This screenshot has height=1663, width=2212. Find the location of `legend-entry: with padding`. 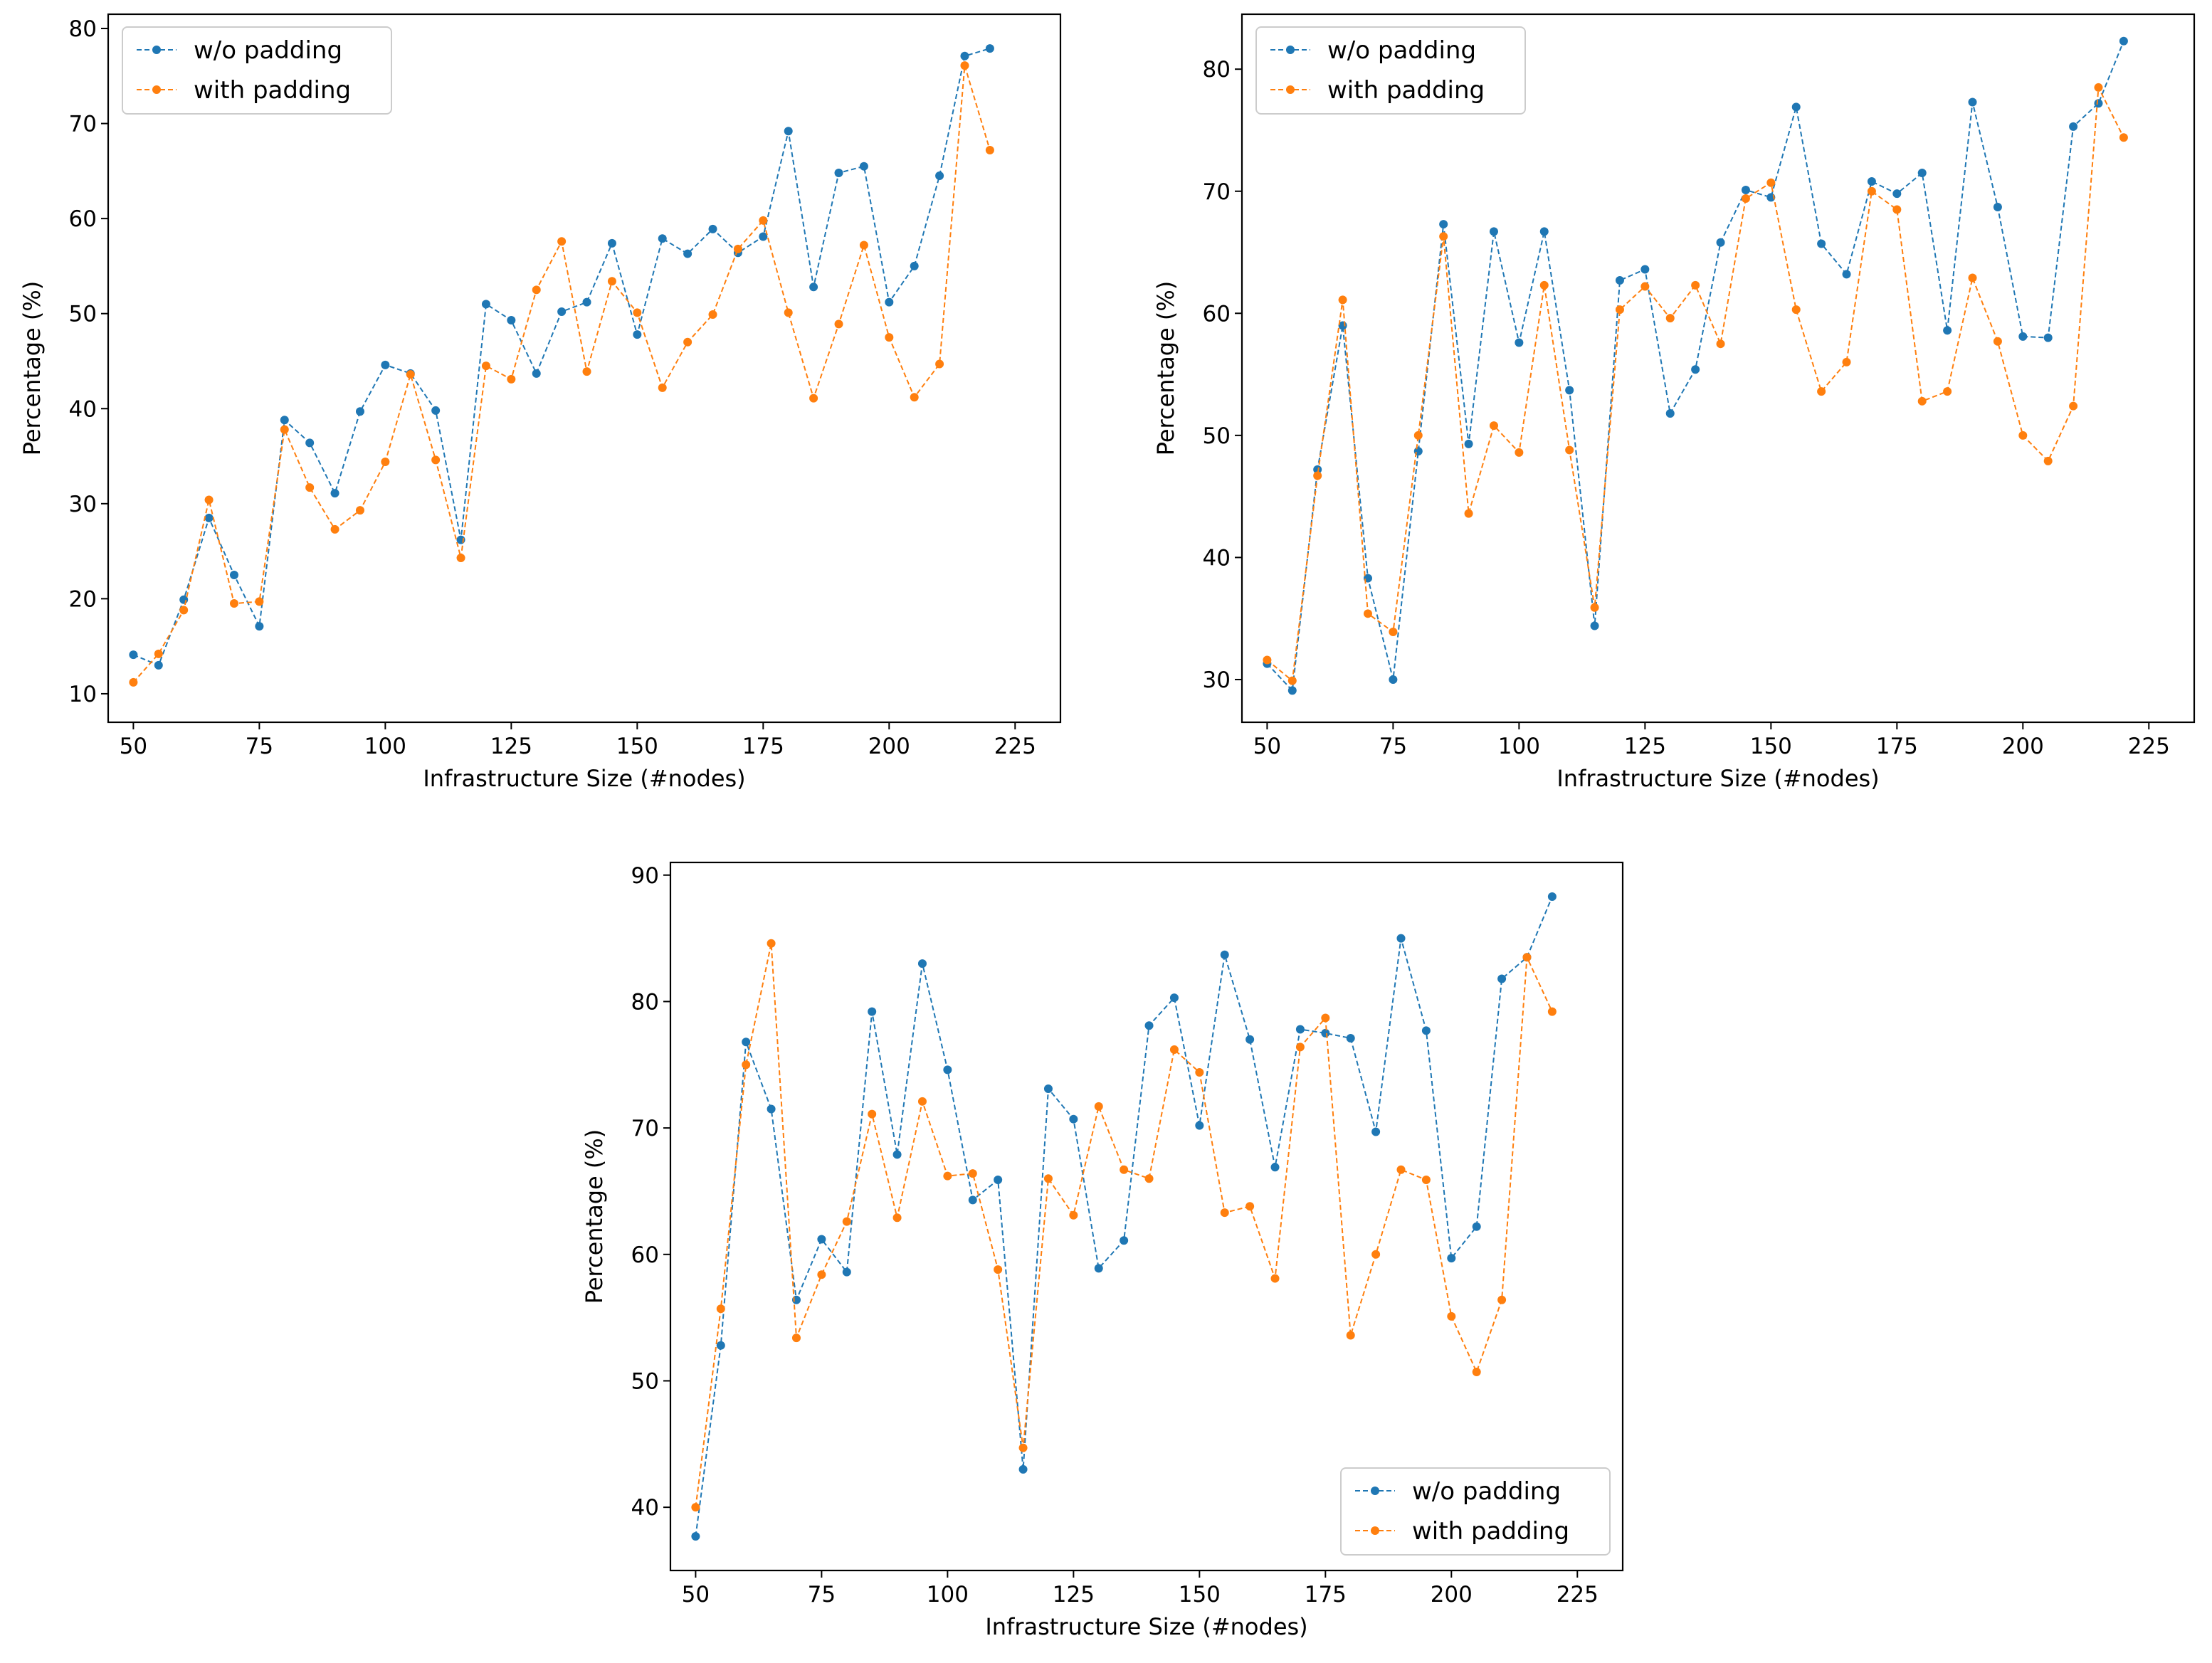

legend-entry: with padding is located at coordinates (272, 90).